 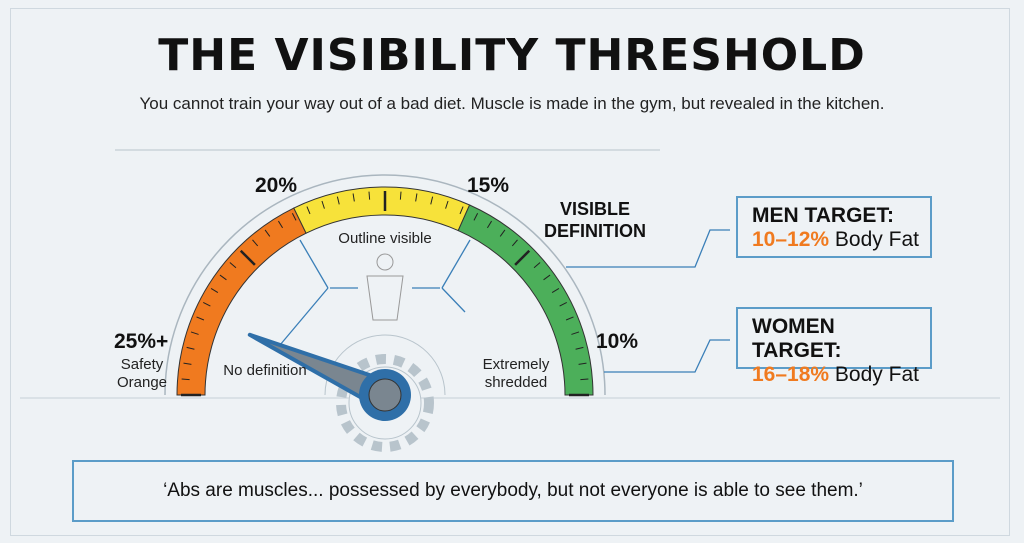 What do you see at coordinates (488, 185) in the screenshot?
I see `label-15: 15%` at bounding box center [488, 185].